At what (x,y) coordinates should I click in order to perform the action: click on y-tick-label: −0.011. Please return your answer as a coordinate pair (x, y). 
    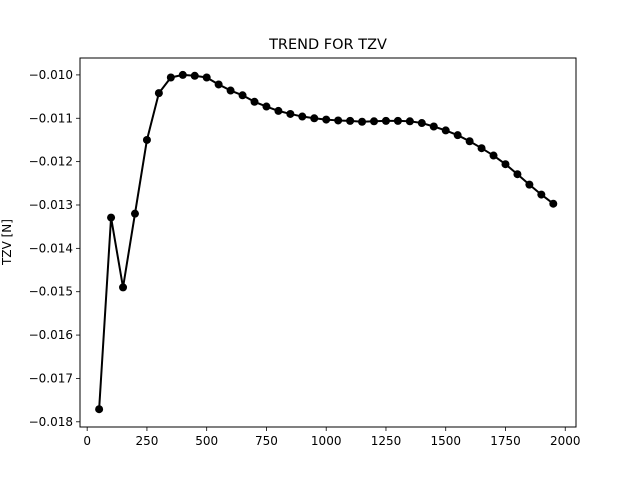
    Looking at the image, I should click on (51, 118).